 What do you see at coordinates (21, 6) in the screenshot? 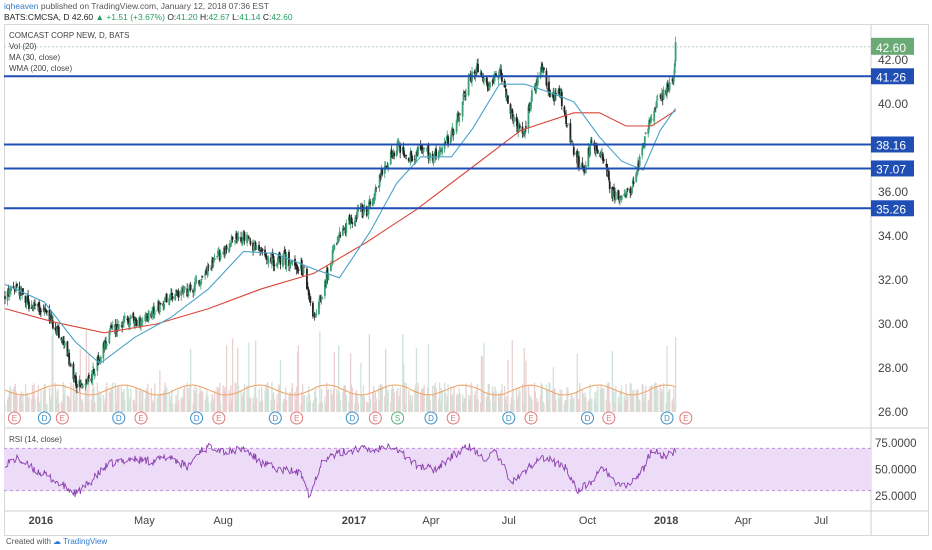
I see `author-link: iqheaven` at bounding box center [21, 6].